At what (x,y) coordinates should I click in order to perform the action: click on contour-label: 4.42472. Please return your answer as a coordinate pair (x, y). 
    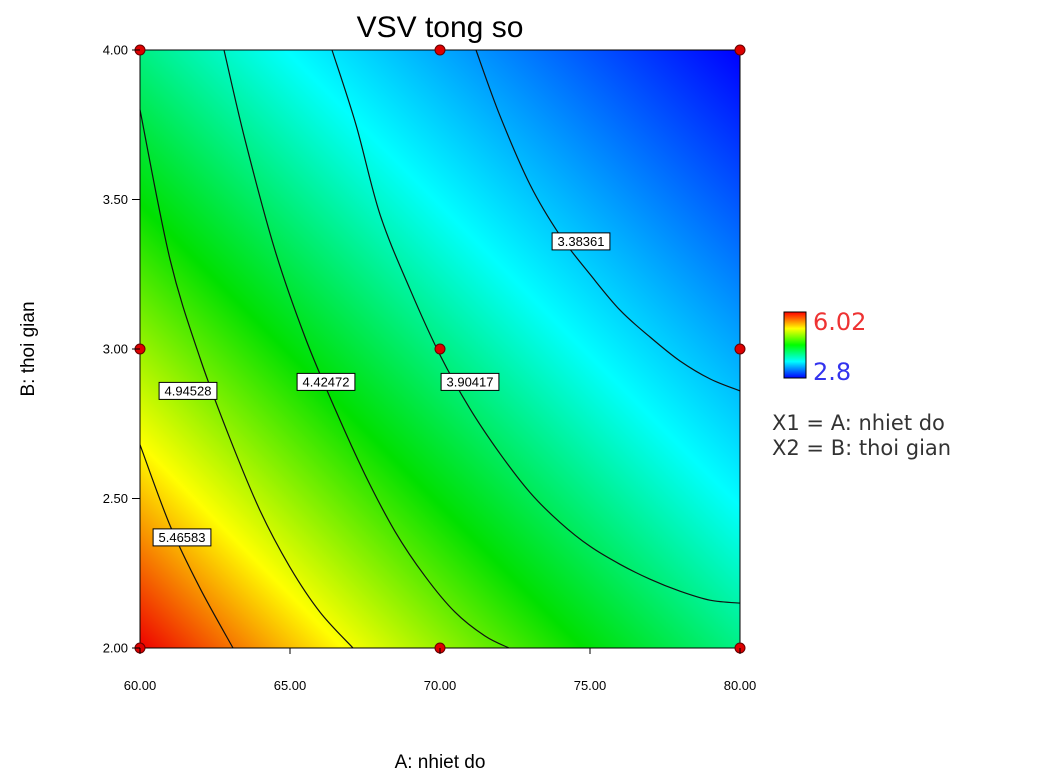
    Looking at the image, I should click on (326, 381).